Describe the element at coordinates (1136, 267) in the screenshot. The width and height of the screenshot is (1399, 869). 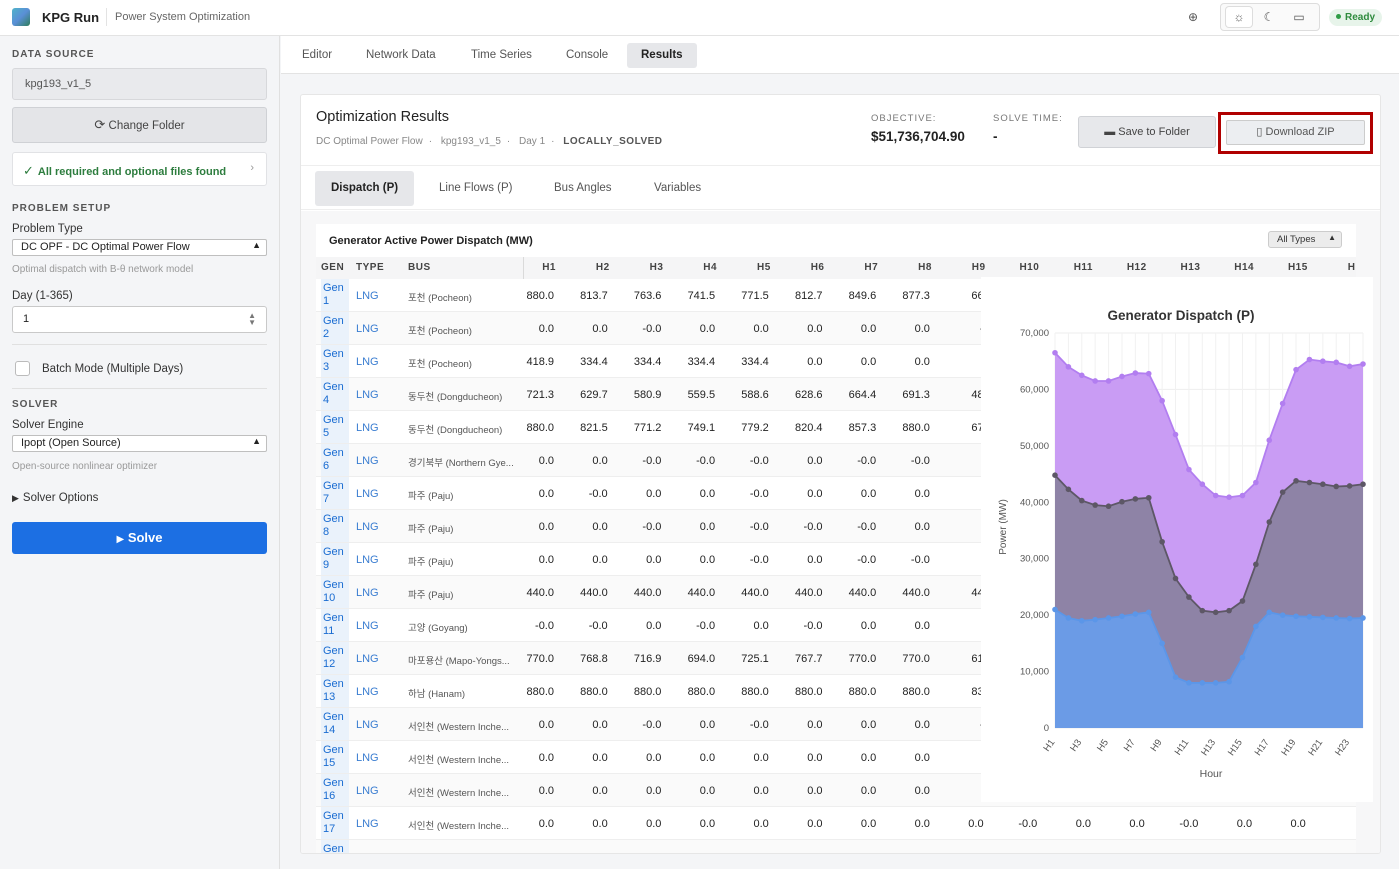
I see `column-header: H12` at that location.